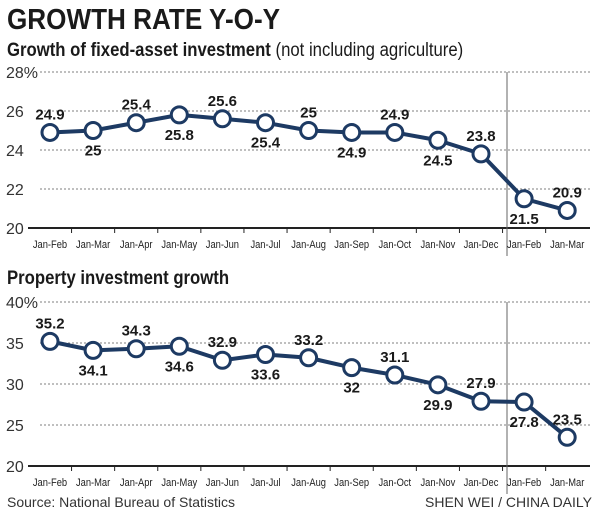 The width and height of the screenshot is (600, 516). Describe the element at coordinates (437, 405) in the screenshot. I see `data-label: 29.9` at that location.